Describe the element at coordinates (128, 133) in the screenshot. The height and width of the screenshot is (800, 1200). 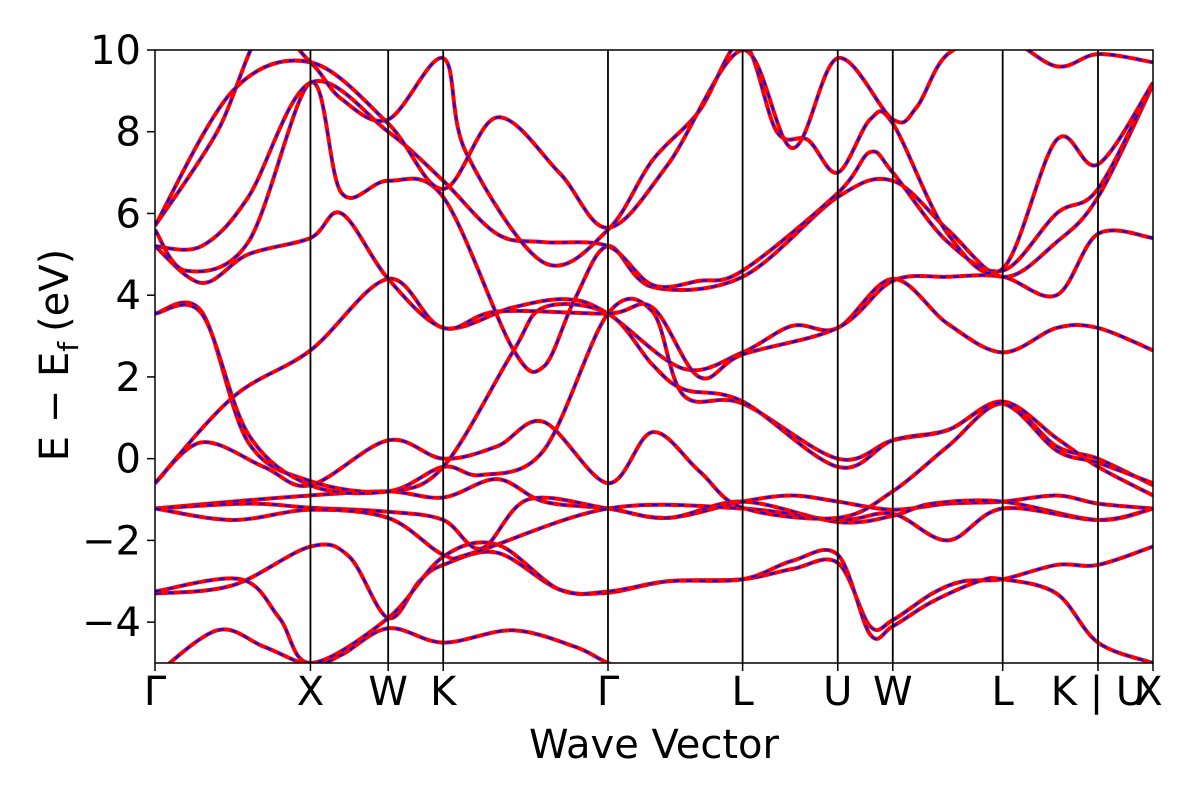
I see `y-tick-label-6: 8` at that location.